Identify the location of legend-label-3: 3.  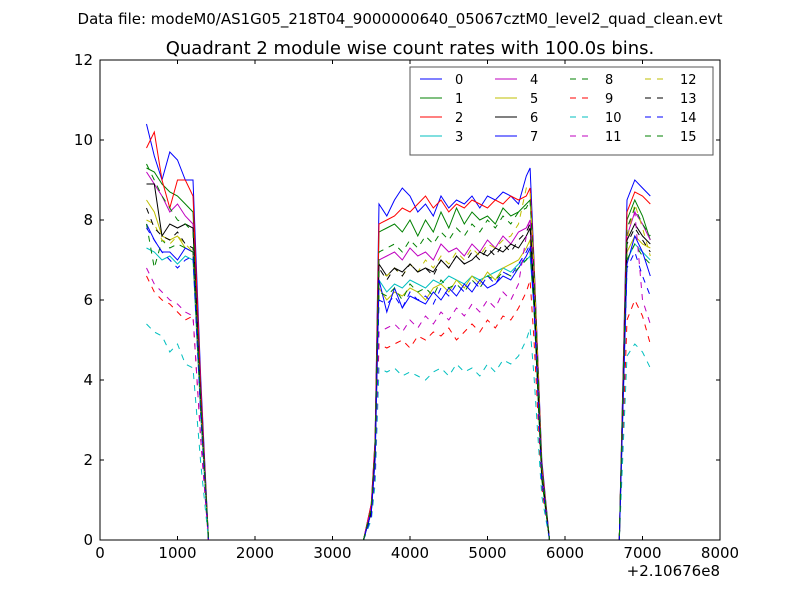
(459, 137).